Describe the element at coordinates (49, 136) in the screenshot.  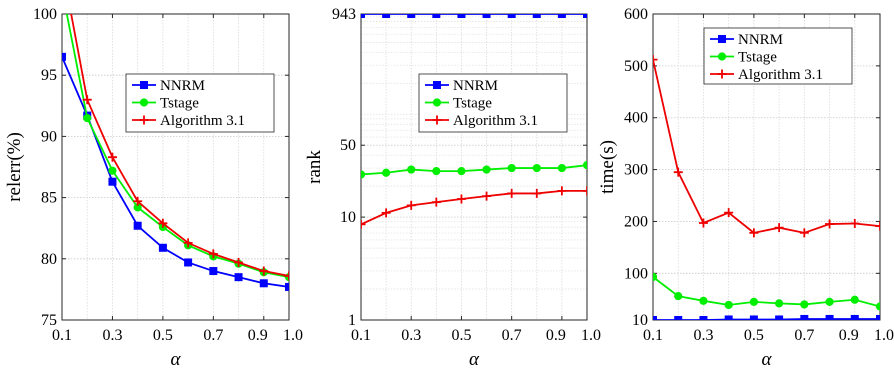
I see `y-tick-label: 90` at that location.